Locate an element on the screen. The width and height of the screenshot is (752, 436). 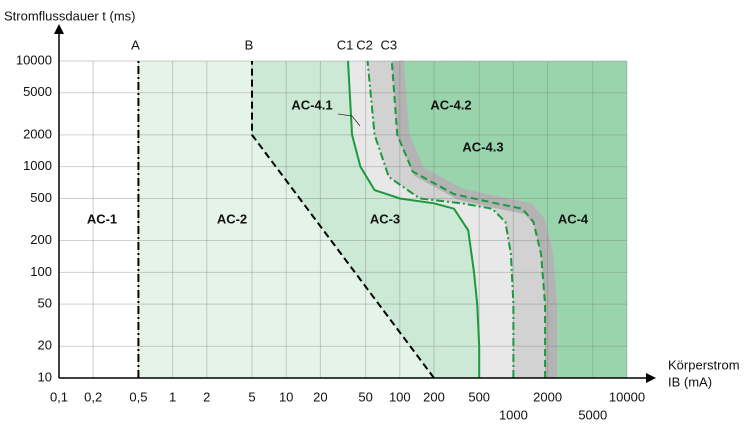
x-tick-label: 1 is located at coordinates (172, 396).